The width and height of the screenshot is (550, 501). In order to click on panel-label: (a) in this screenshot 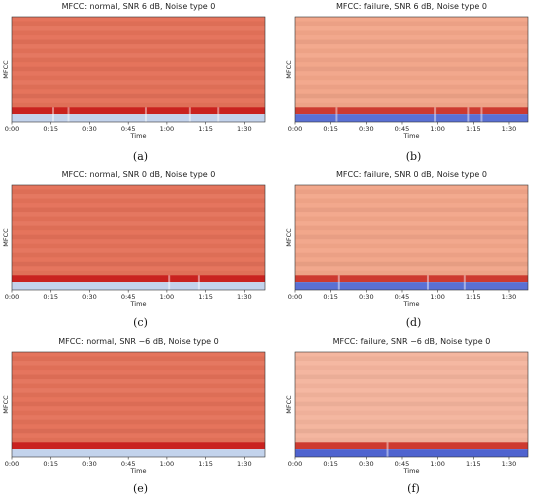, I will do `click(140, 156)`.